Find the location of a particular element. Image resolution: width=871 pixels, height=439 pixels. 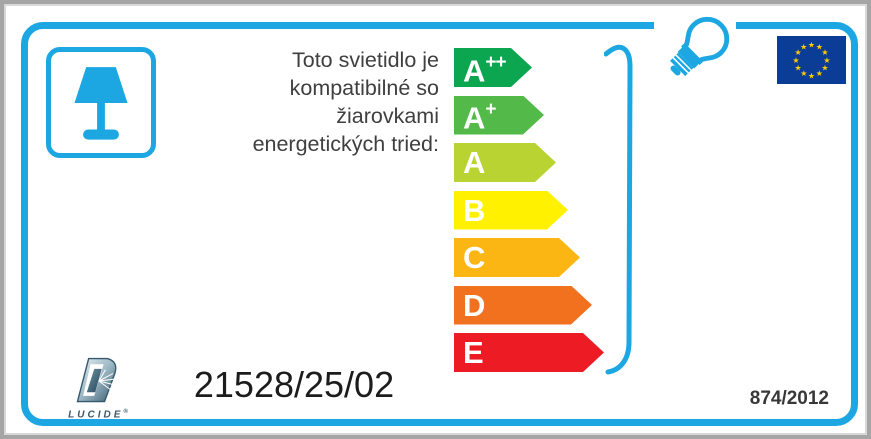

bracket-icon is located at coordinates (618, 209).